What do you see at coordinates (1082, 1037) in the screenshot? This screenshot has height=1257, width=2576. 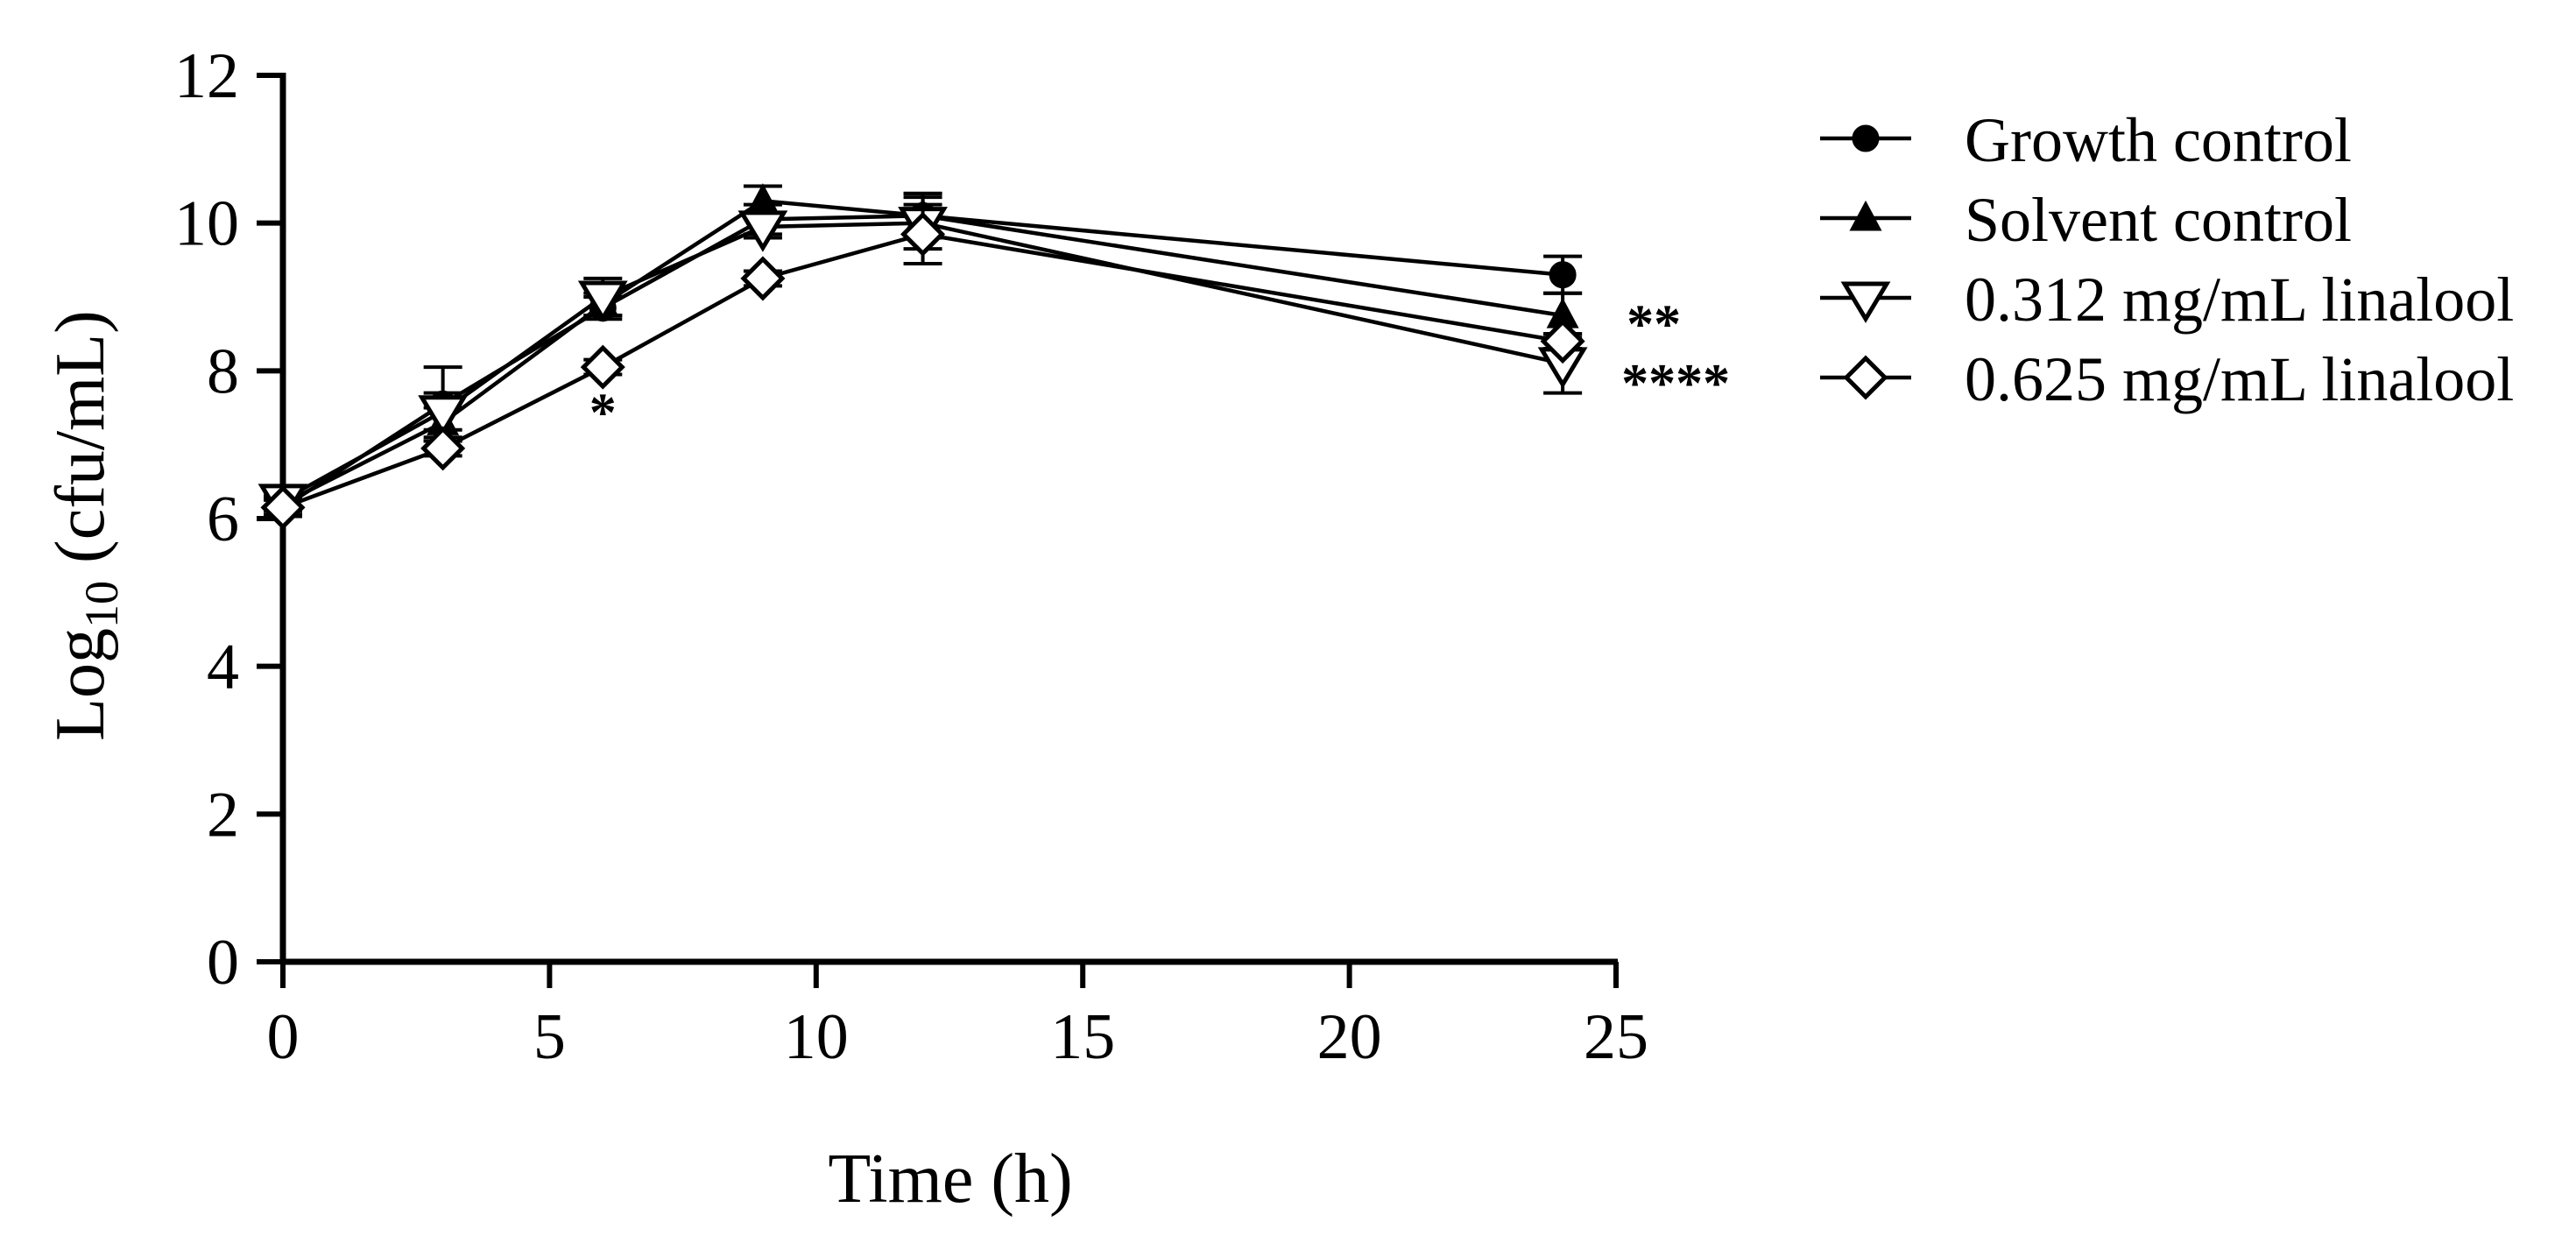 I see `x-tick-label: 15` at bounding box center [1082, 1037].